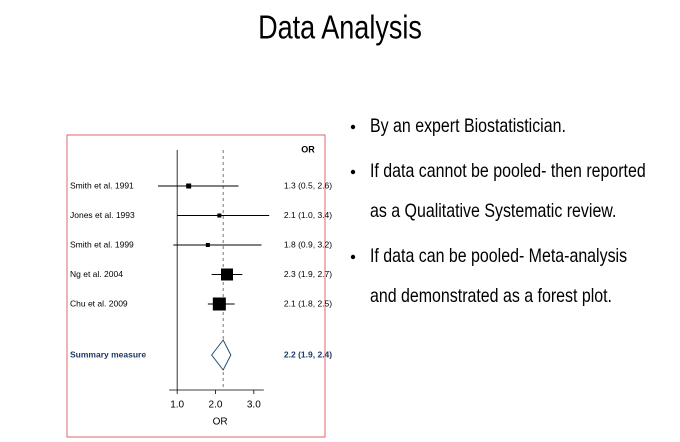 Image resolution: width=680 pixels, height=442 pixels. What do you see at coordinates (102, 185) in the screenshot?
I see `study-label: Smith et al. 1991` at bounding box center [102, 185].